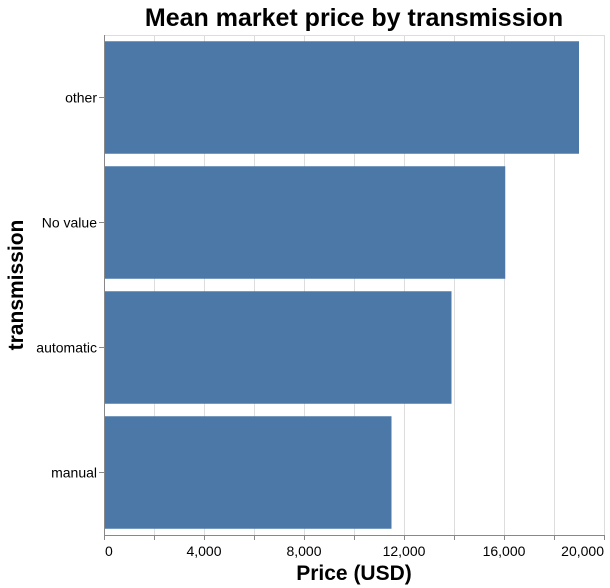  Describe the element at coordinates (66, 348) in the screenshot. I see `y-tick-label: automatic` at that location.